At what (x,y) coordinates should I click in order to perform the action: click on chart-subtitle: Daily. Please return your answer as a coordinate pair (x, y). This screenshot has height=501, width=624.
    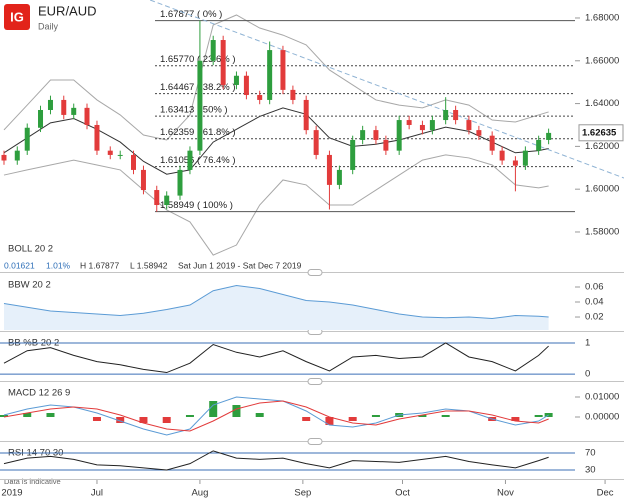
    Looking at the image, I should click on (48, 26).